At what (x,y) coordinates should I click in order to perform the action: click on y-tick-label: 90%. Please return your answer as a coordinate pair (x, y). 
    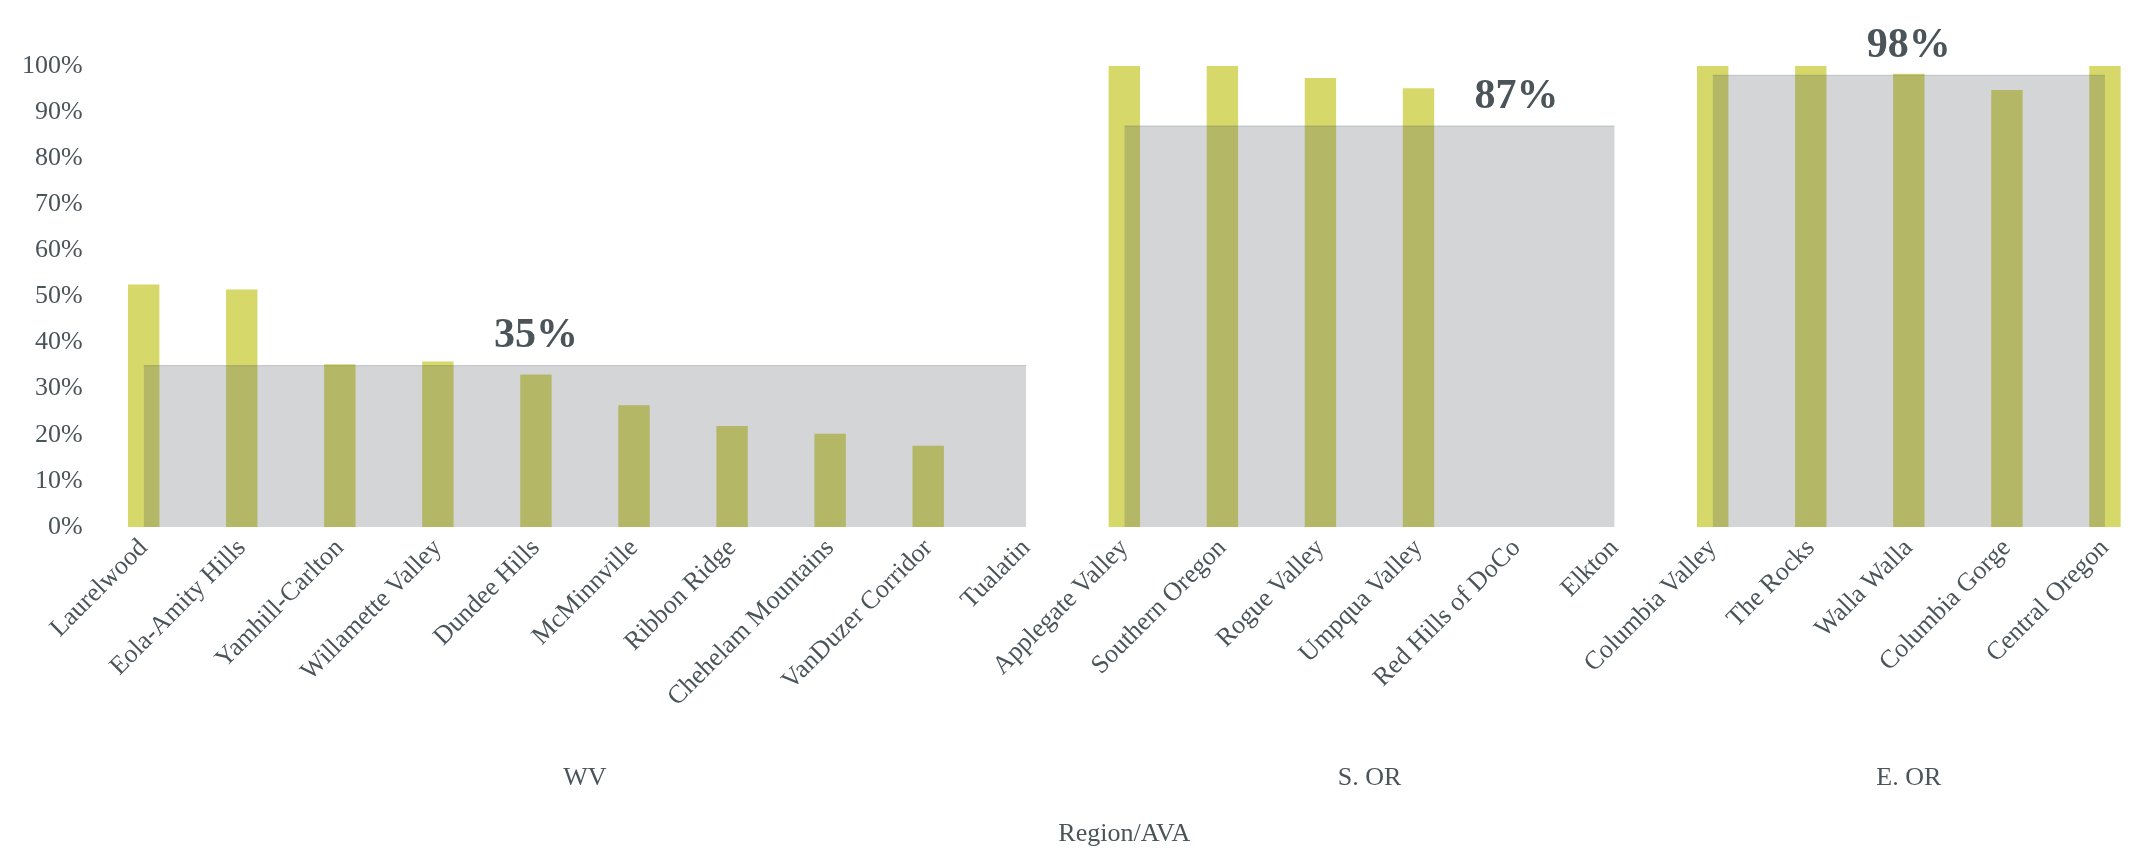
    Looking at the image, I should click on (58, 110).